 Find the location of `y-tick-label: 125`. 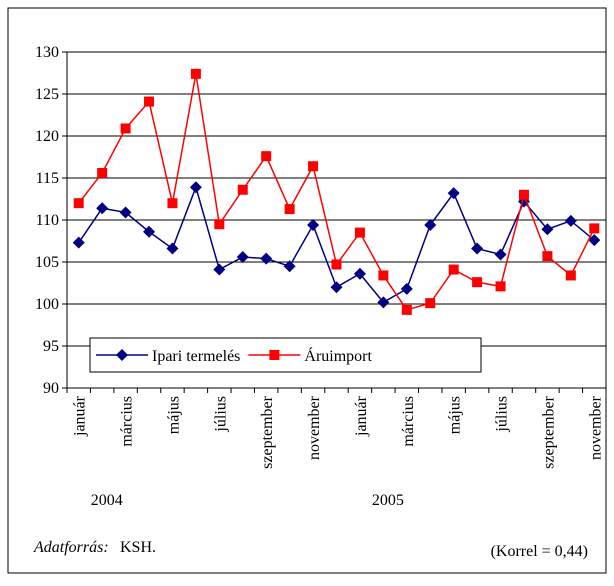

y-tick-label: 125 is located at coordinates (47, 94).